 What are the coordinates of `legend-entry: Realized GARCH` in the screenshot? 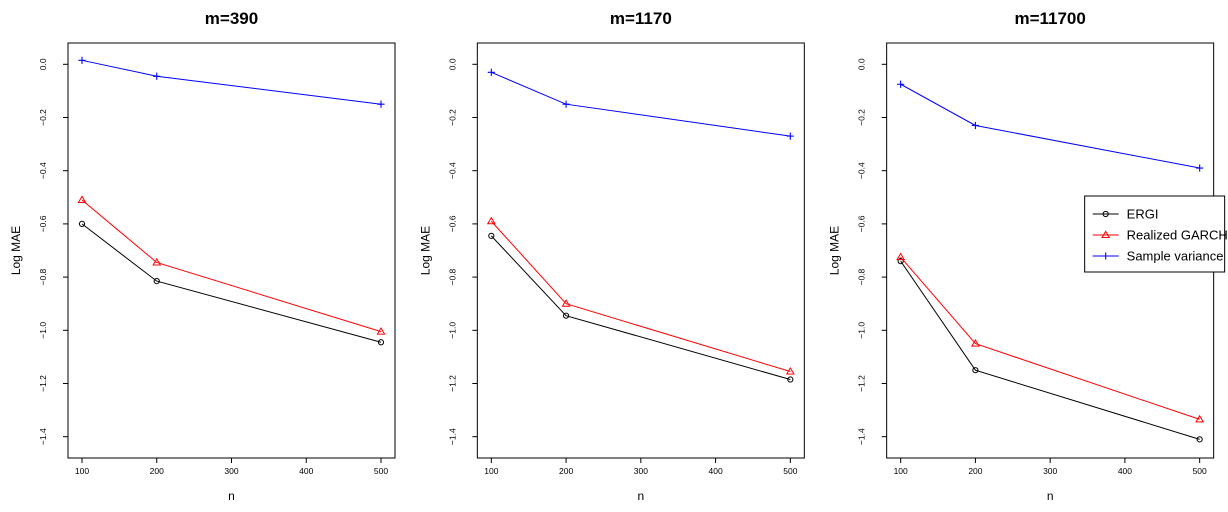 It's located at (1177, 235).